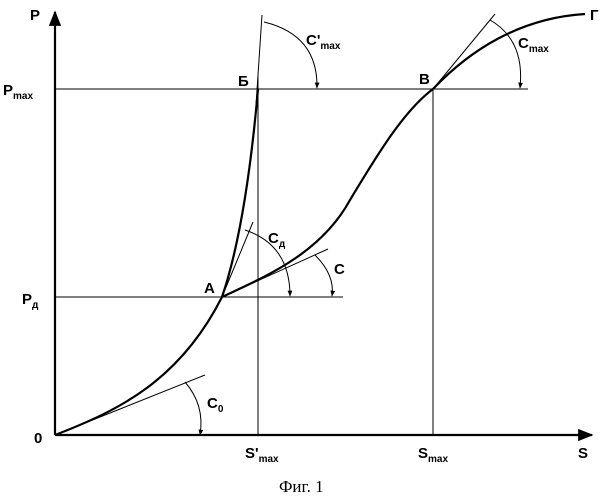  I want to click on pd-label: Pд, so click(30, 301).